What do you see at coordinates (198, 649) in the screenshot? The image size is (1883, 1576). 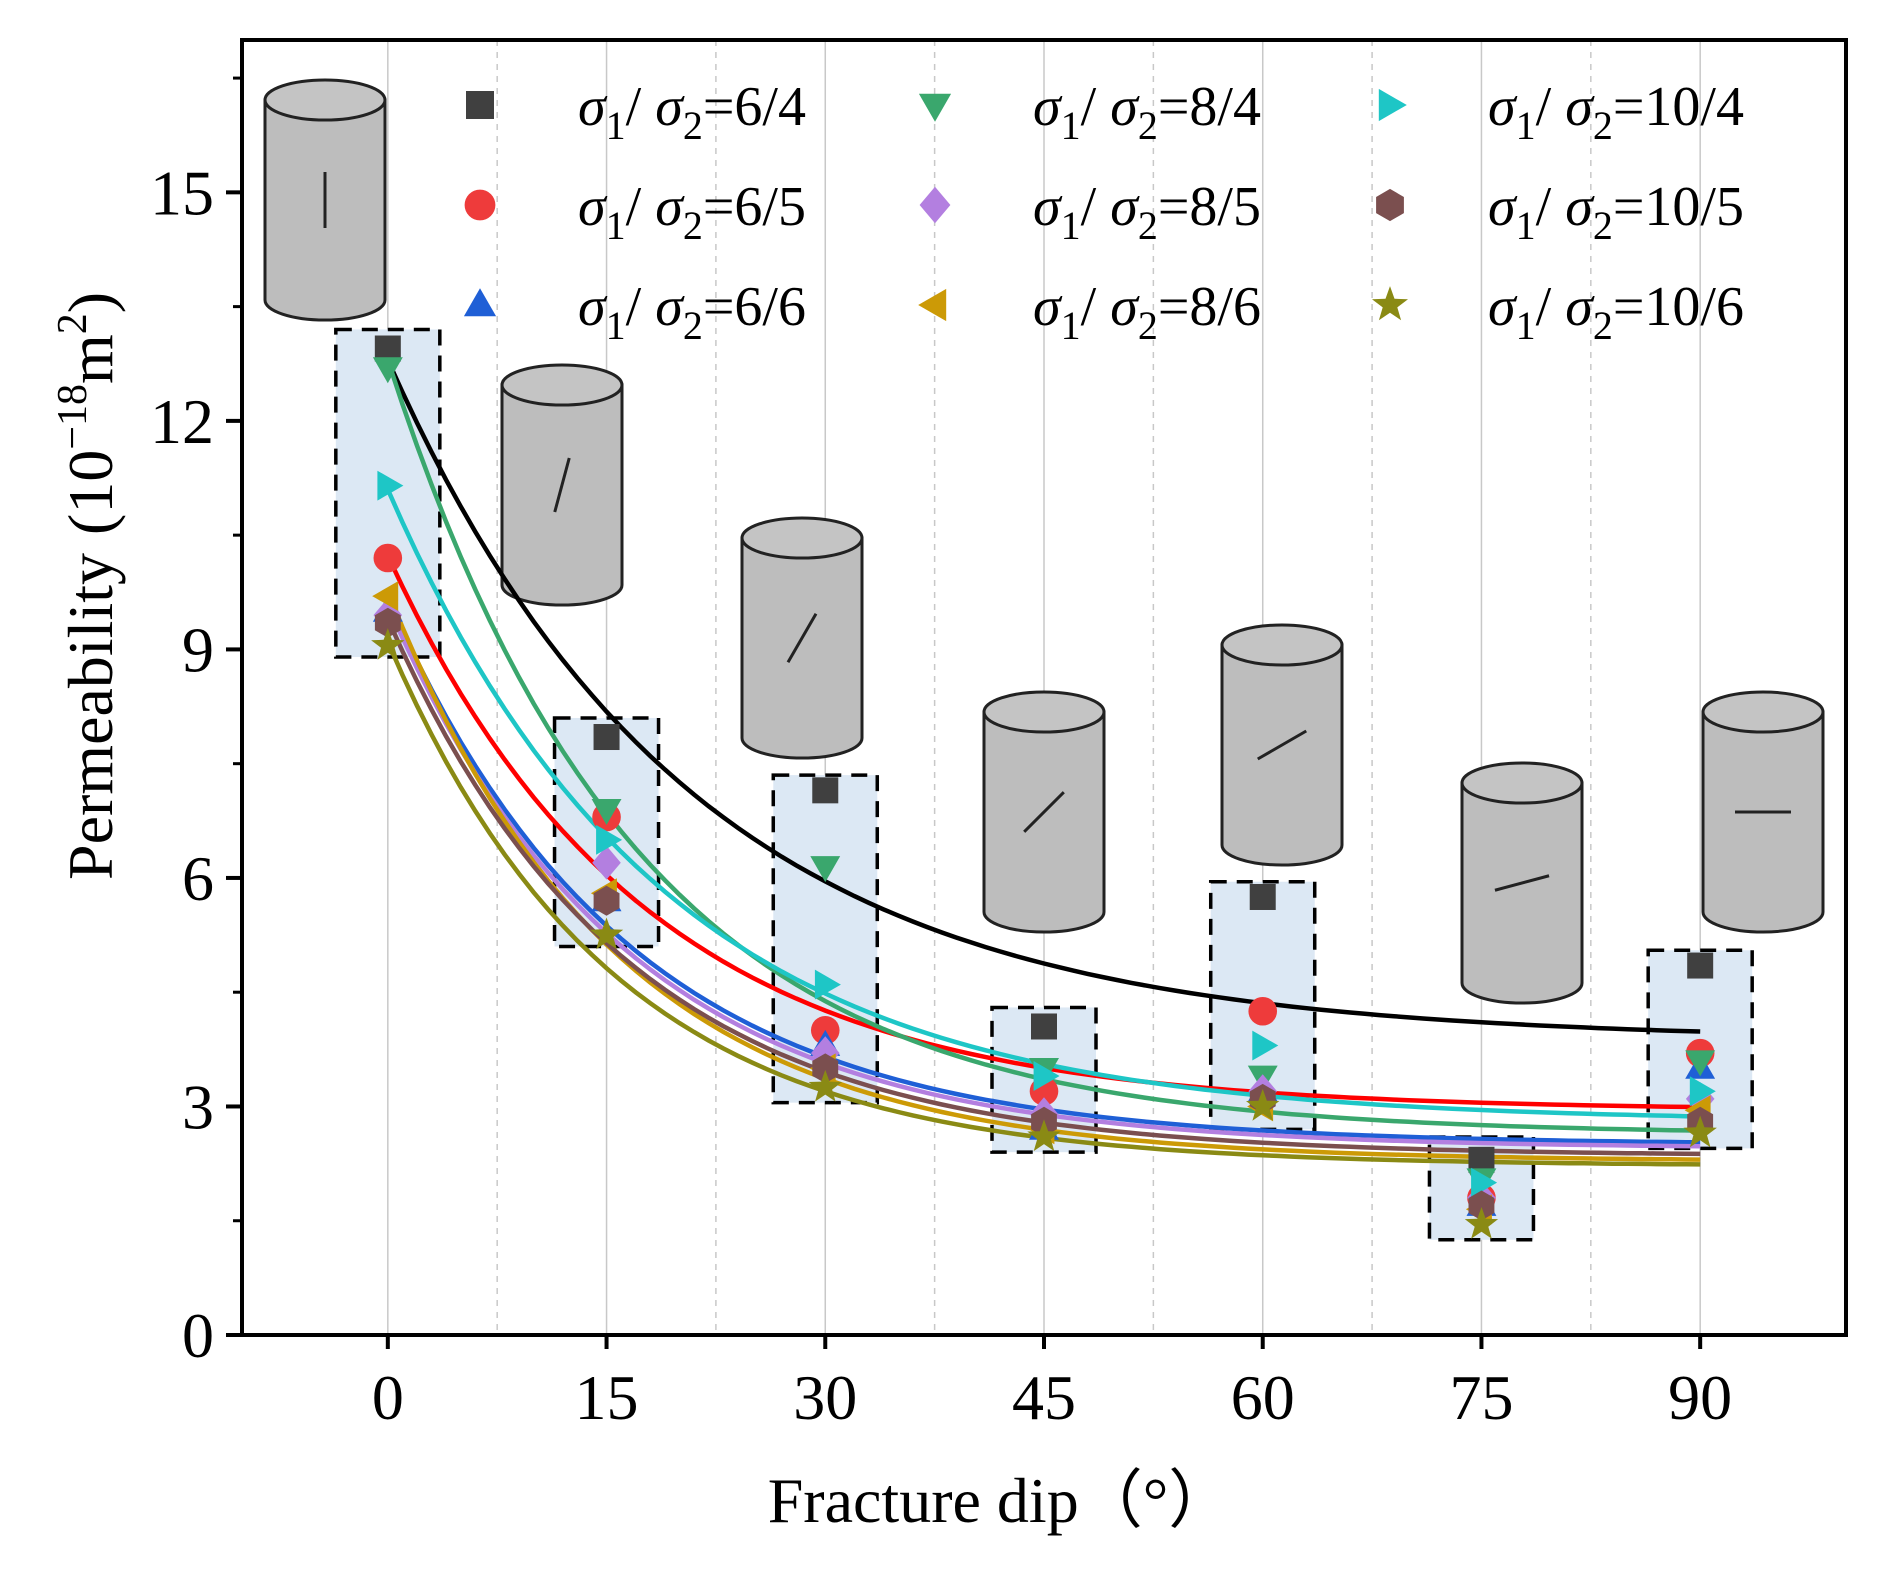 I see `y-tick-label: 9` at bounding box center [198, 649].